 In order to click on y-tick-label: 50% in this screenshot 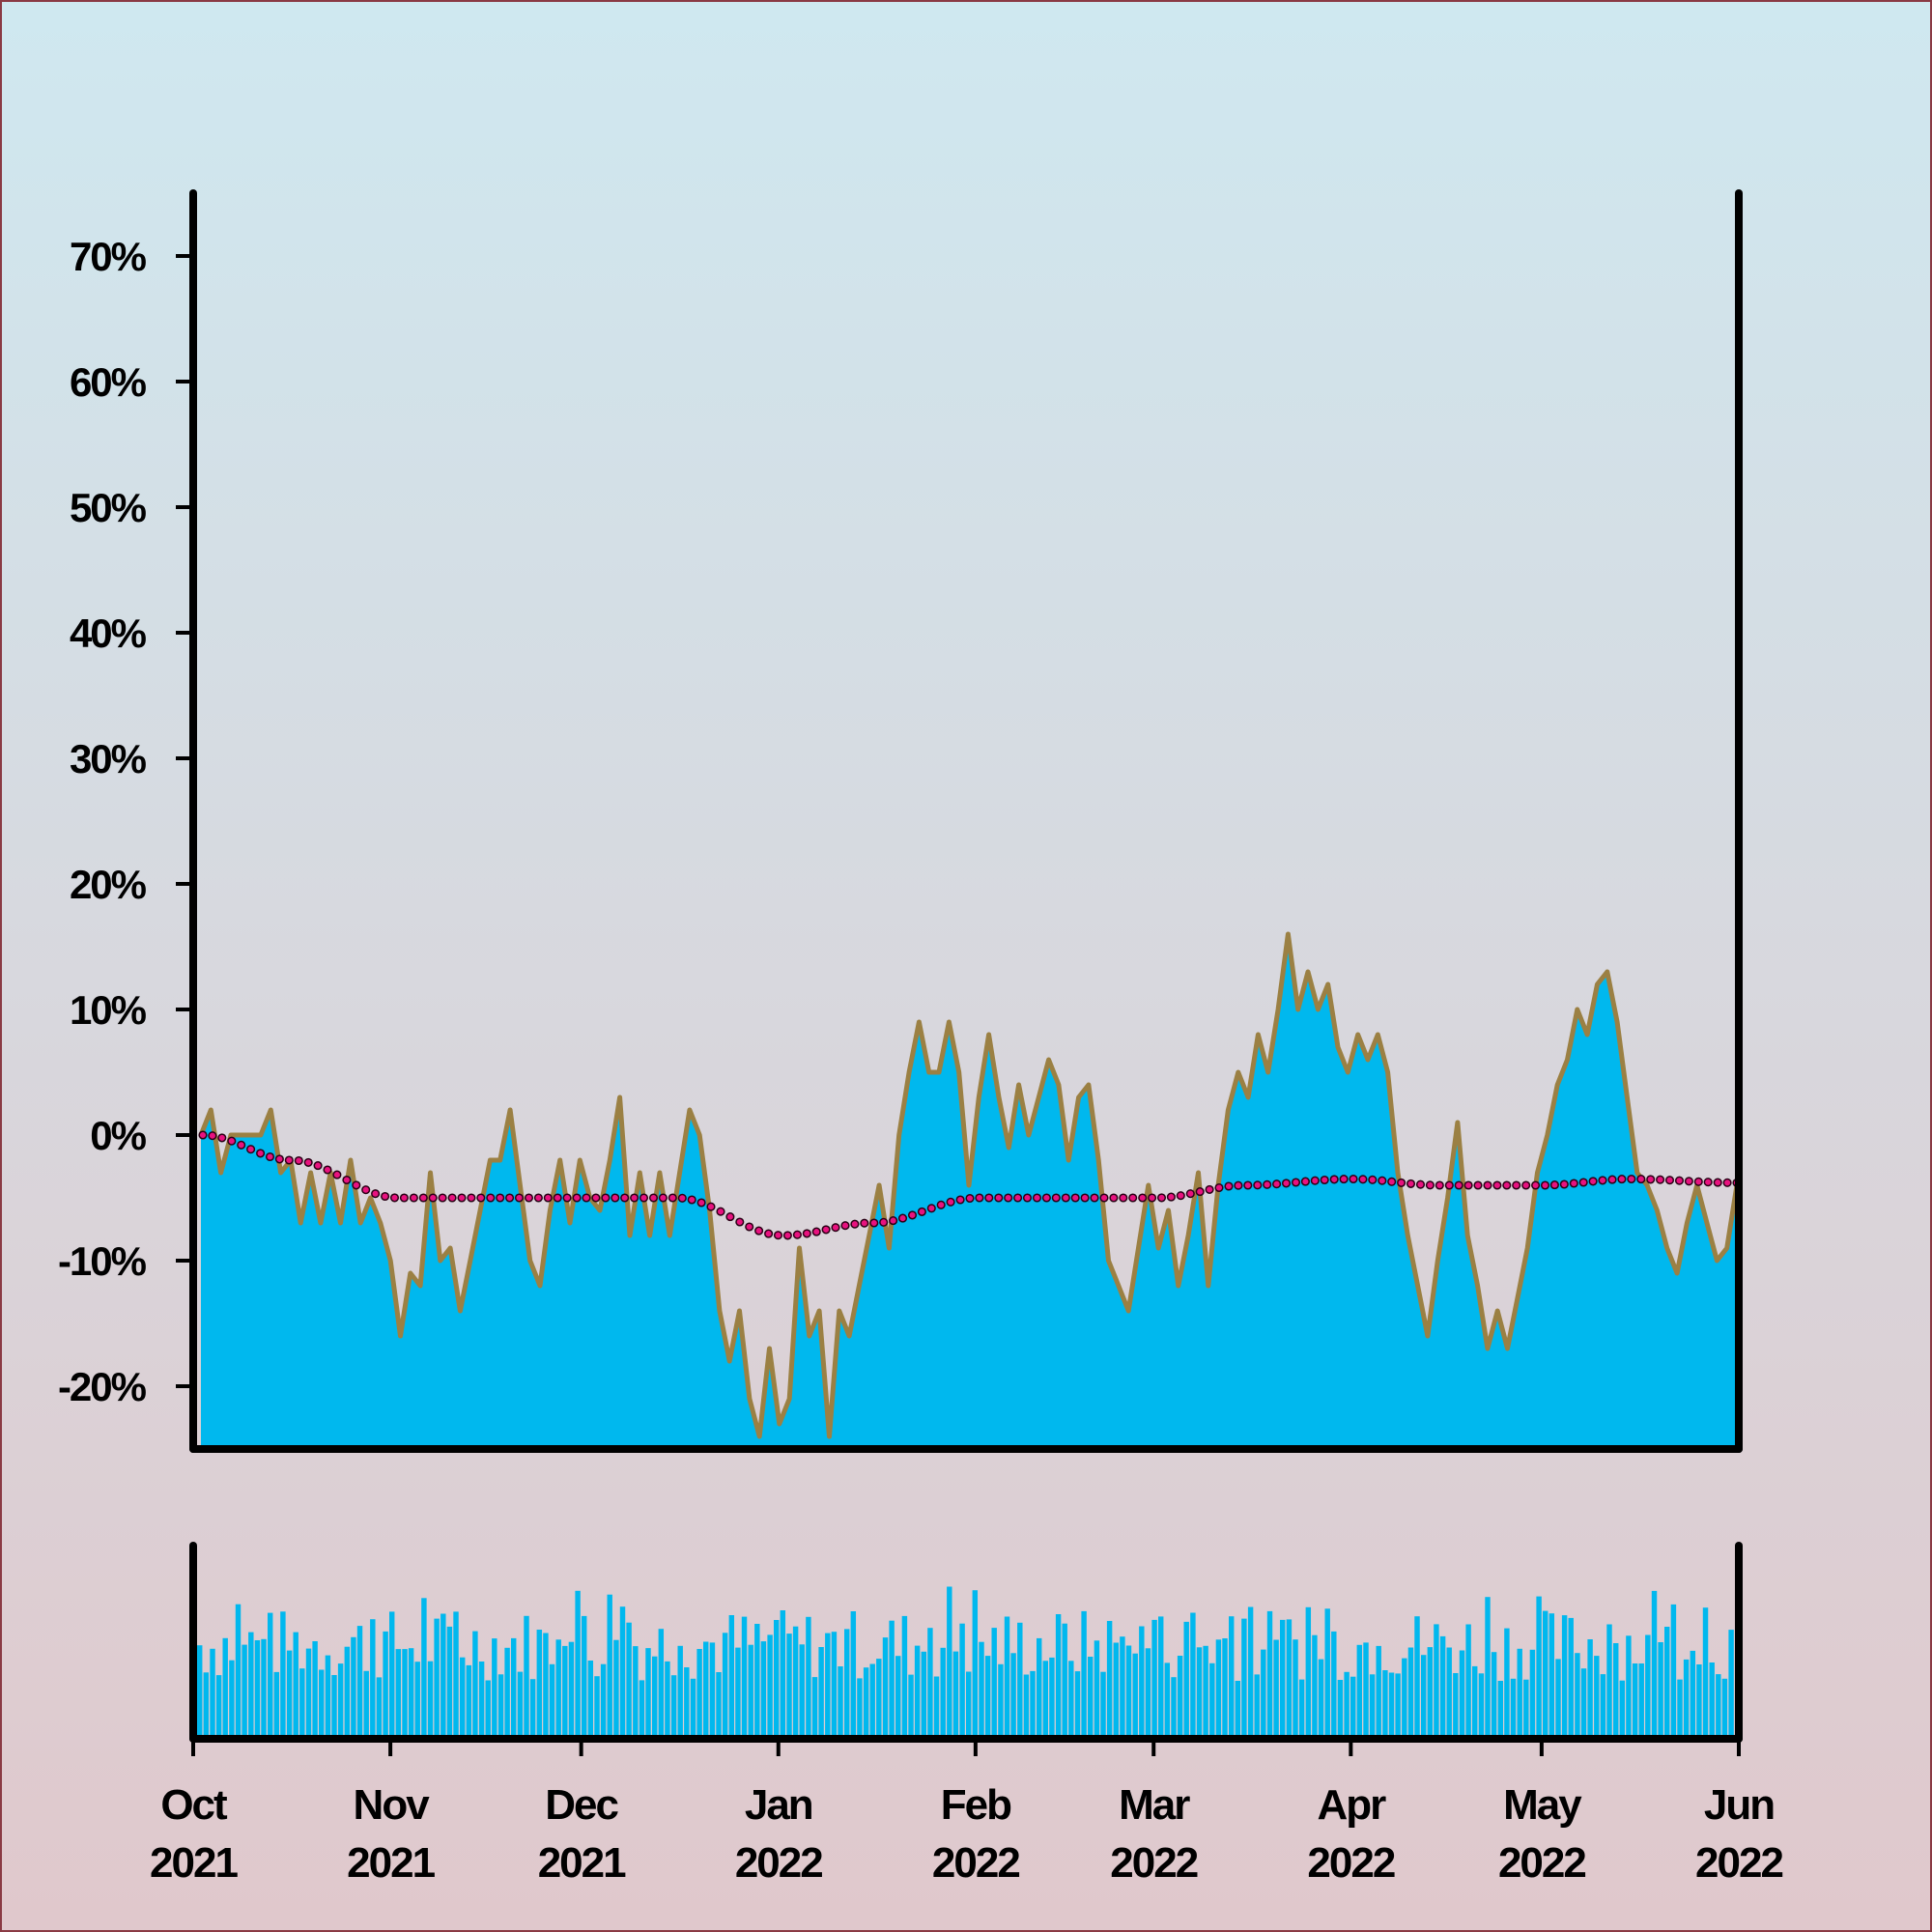, I will do `click(108, 507)`.